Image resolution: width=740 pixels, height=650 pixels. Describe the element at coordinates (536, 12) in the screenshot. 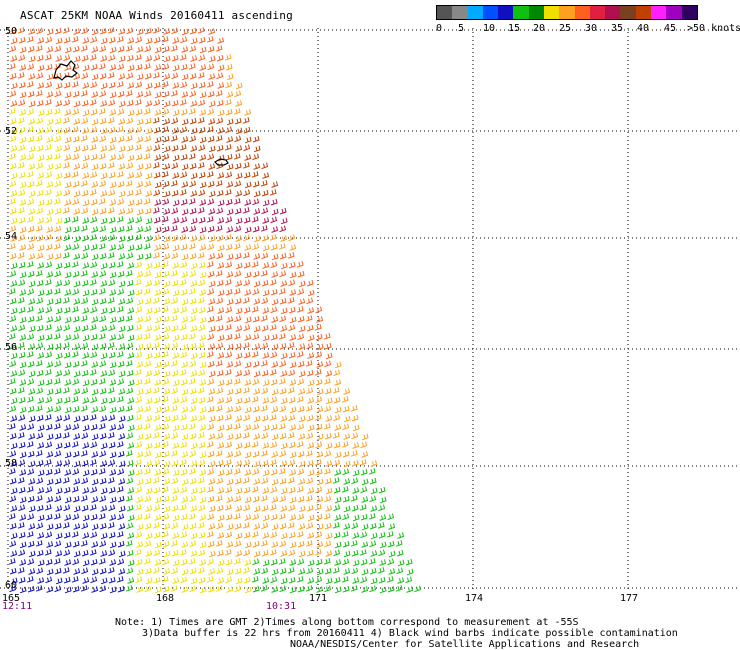

I see `legend-swatch` at that location.